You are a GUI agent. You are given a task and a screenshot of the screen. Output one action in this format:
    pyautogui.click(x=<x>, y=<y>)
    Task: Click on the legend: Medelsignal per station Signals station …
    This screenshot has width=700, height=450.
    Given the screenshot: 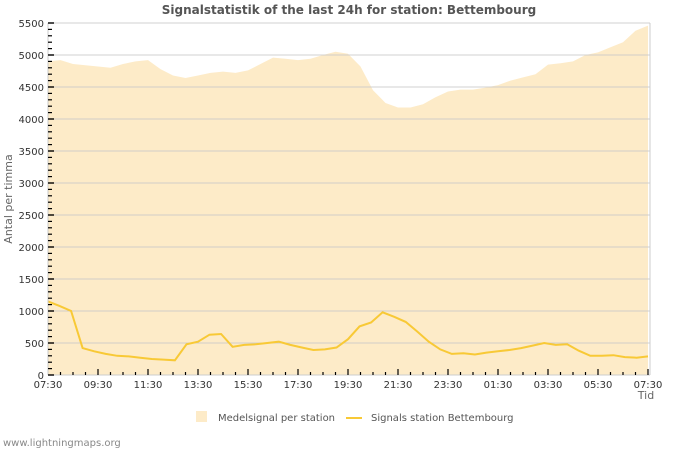 What is the action you would take?
    pyautogui.click(x=355, y=417)
    